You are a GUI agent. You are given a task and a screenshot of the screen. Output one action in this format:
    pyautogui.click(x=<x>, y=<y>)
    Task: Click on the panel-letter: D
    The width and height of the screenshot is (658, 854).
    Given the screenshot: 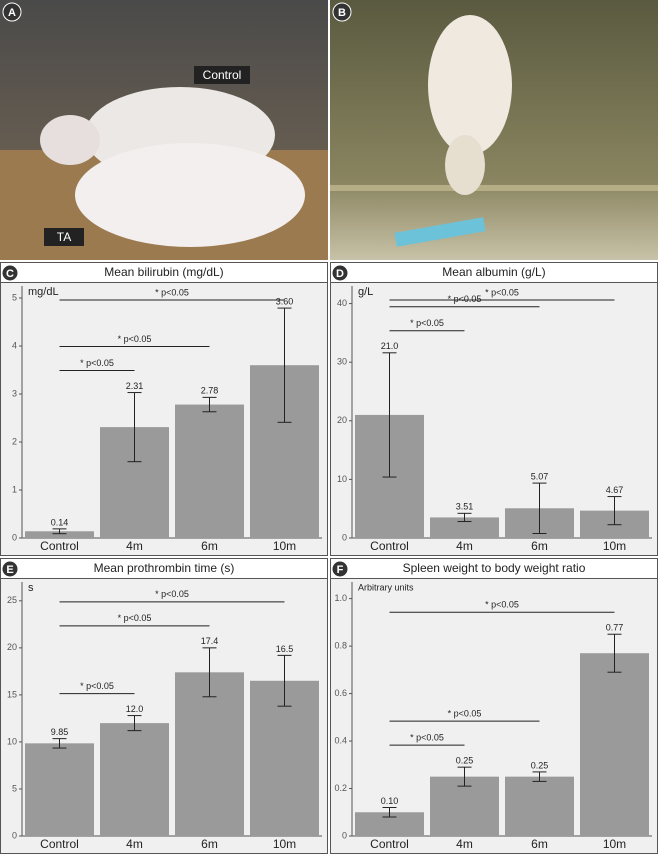 What is the action you would take?
    pyautogui.click(x=340, y=274)
    